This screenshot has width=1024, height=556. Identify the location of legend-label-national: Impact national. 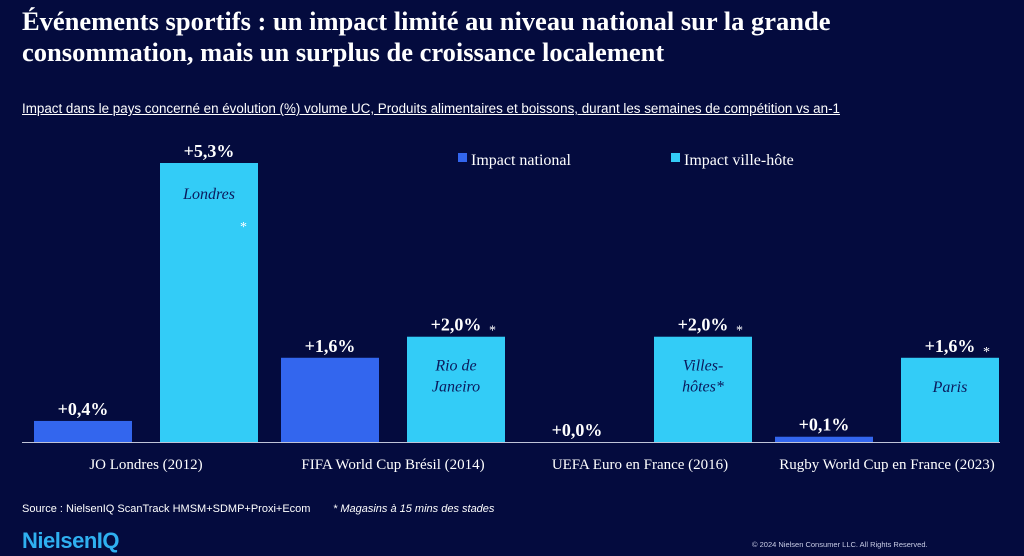
(521, 160).